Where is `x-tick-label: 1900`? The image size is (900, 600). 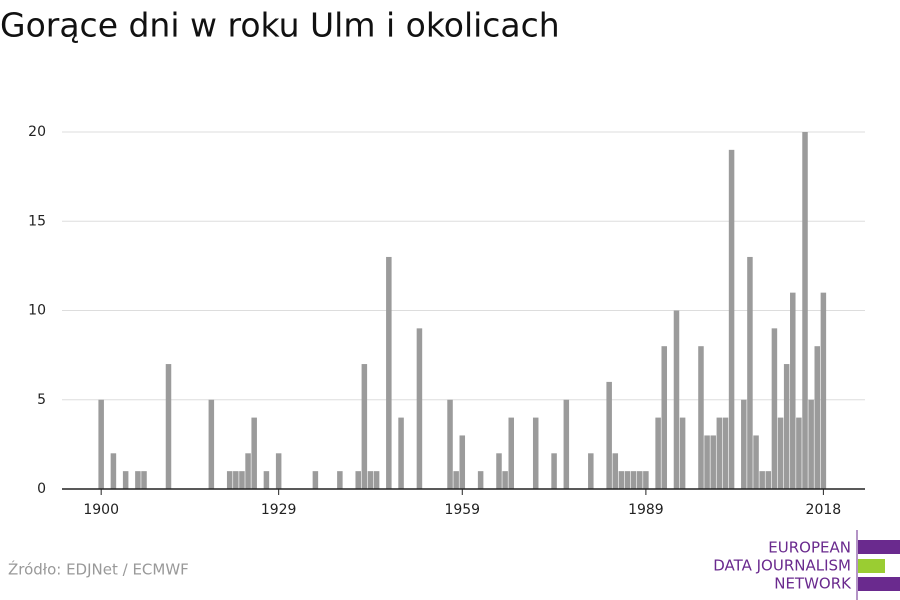
x-tick-label: 1900 is located at coordinates (101, 510).